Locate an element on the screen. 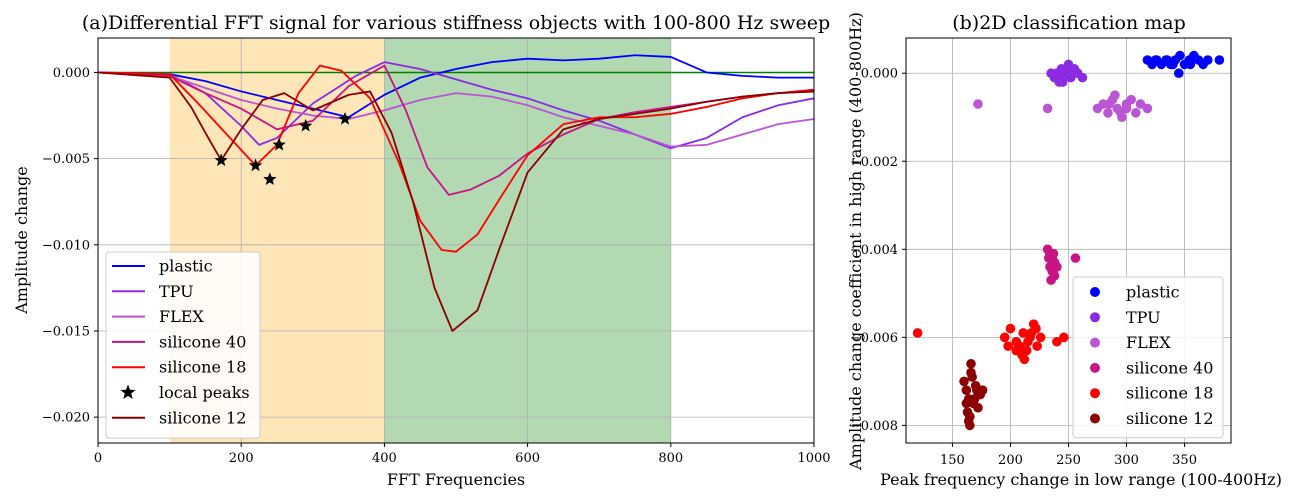 The width and height of the screenshot is (1303, 500). legend-label-tpu: TPU is located at coordinates (1143, 317).